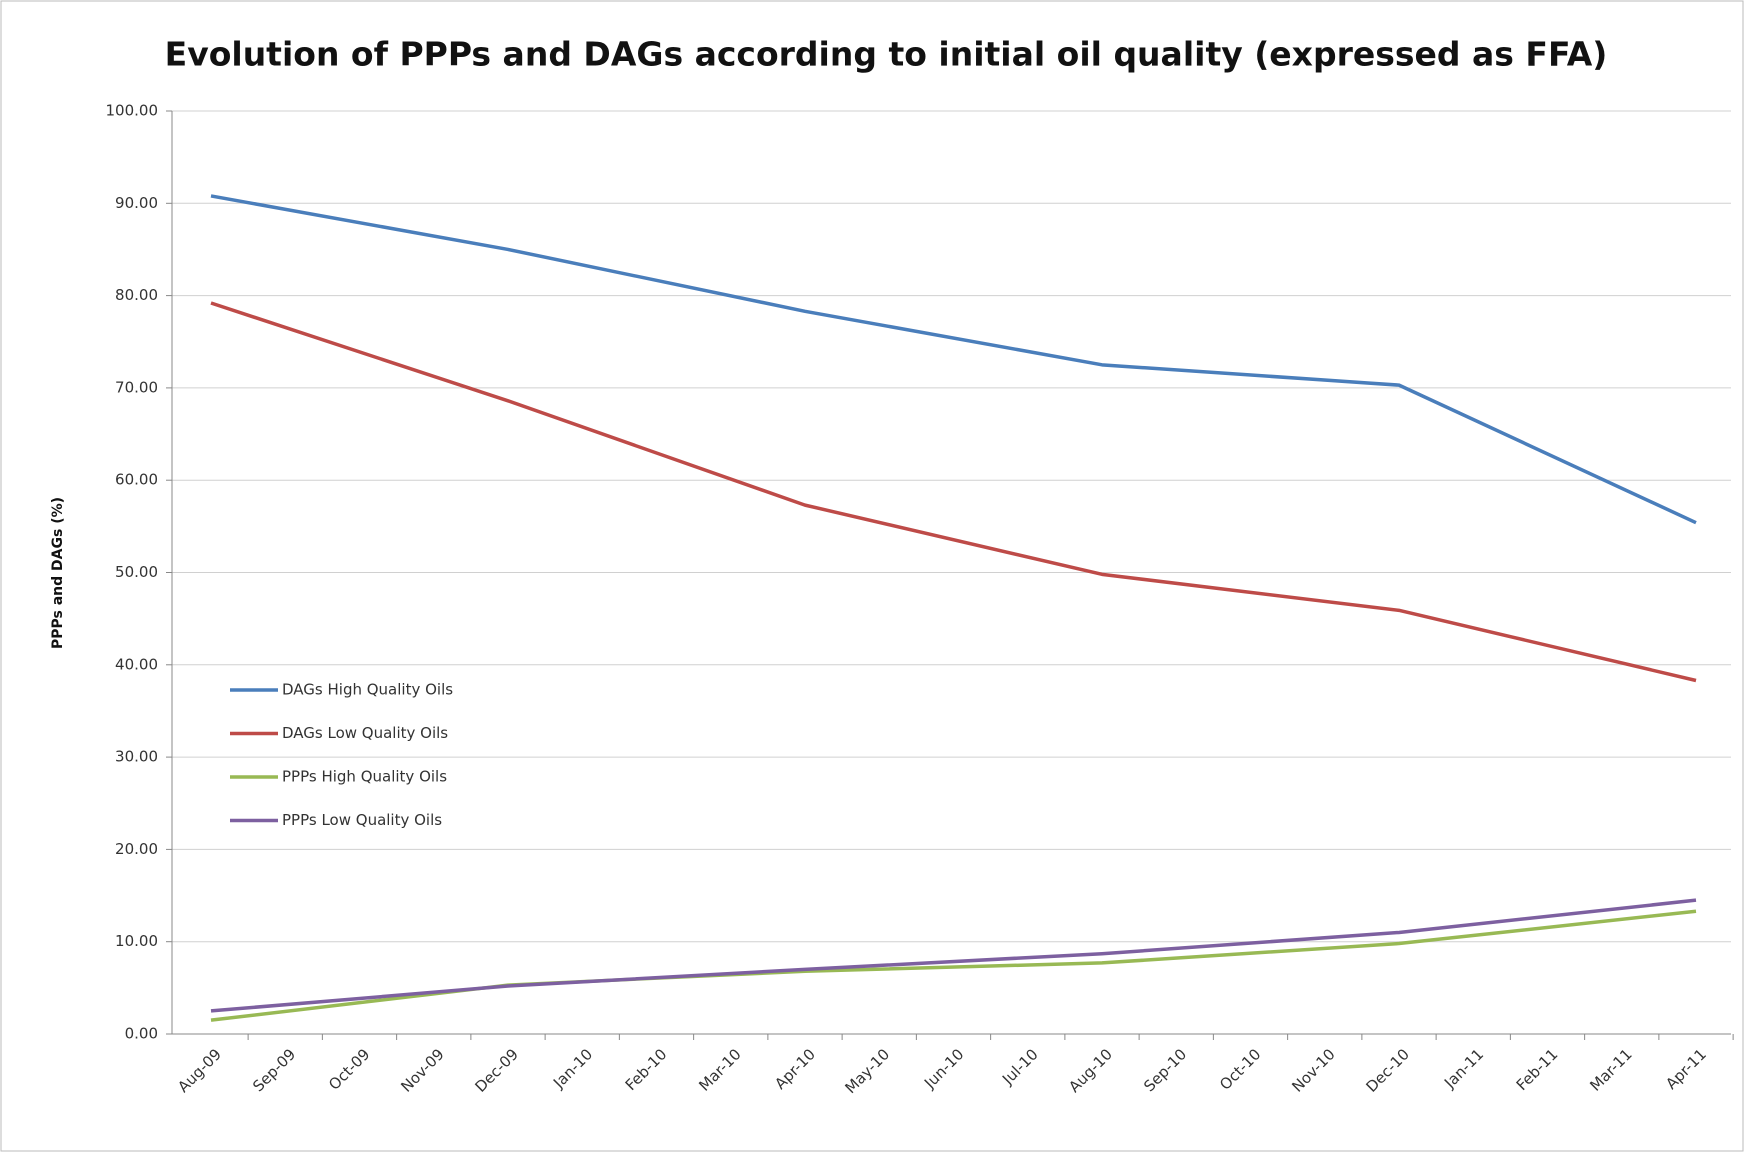  I want to click on y-tick-label: 20.00, so click(136, 849).